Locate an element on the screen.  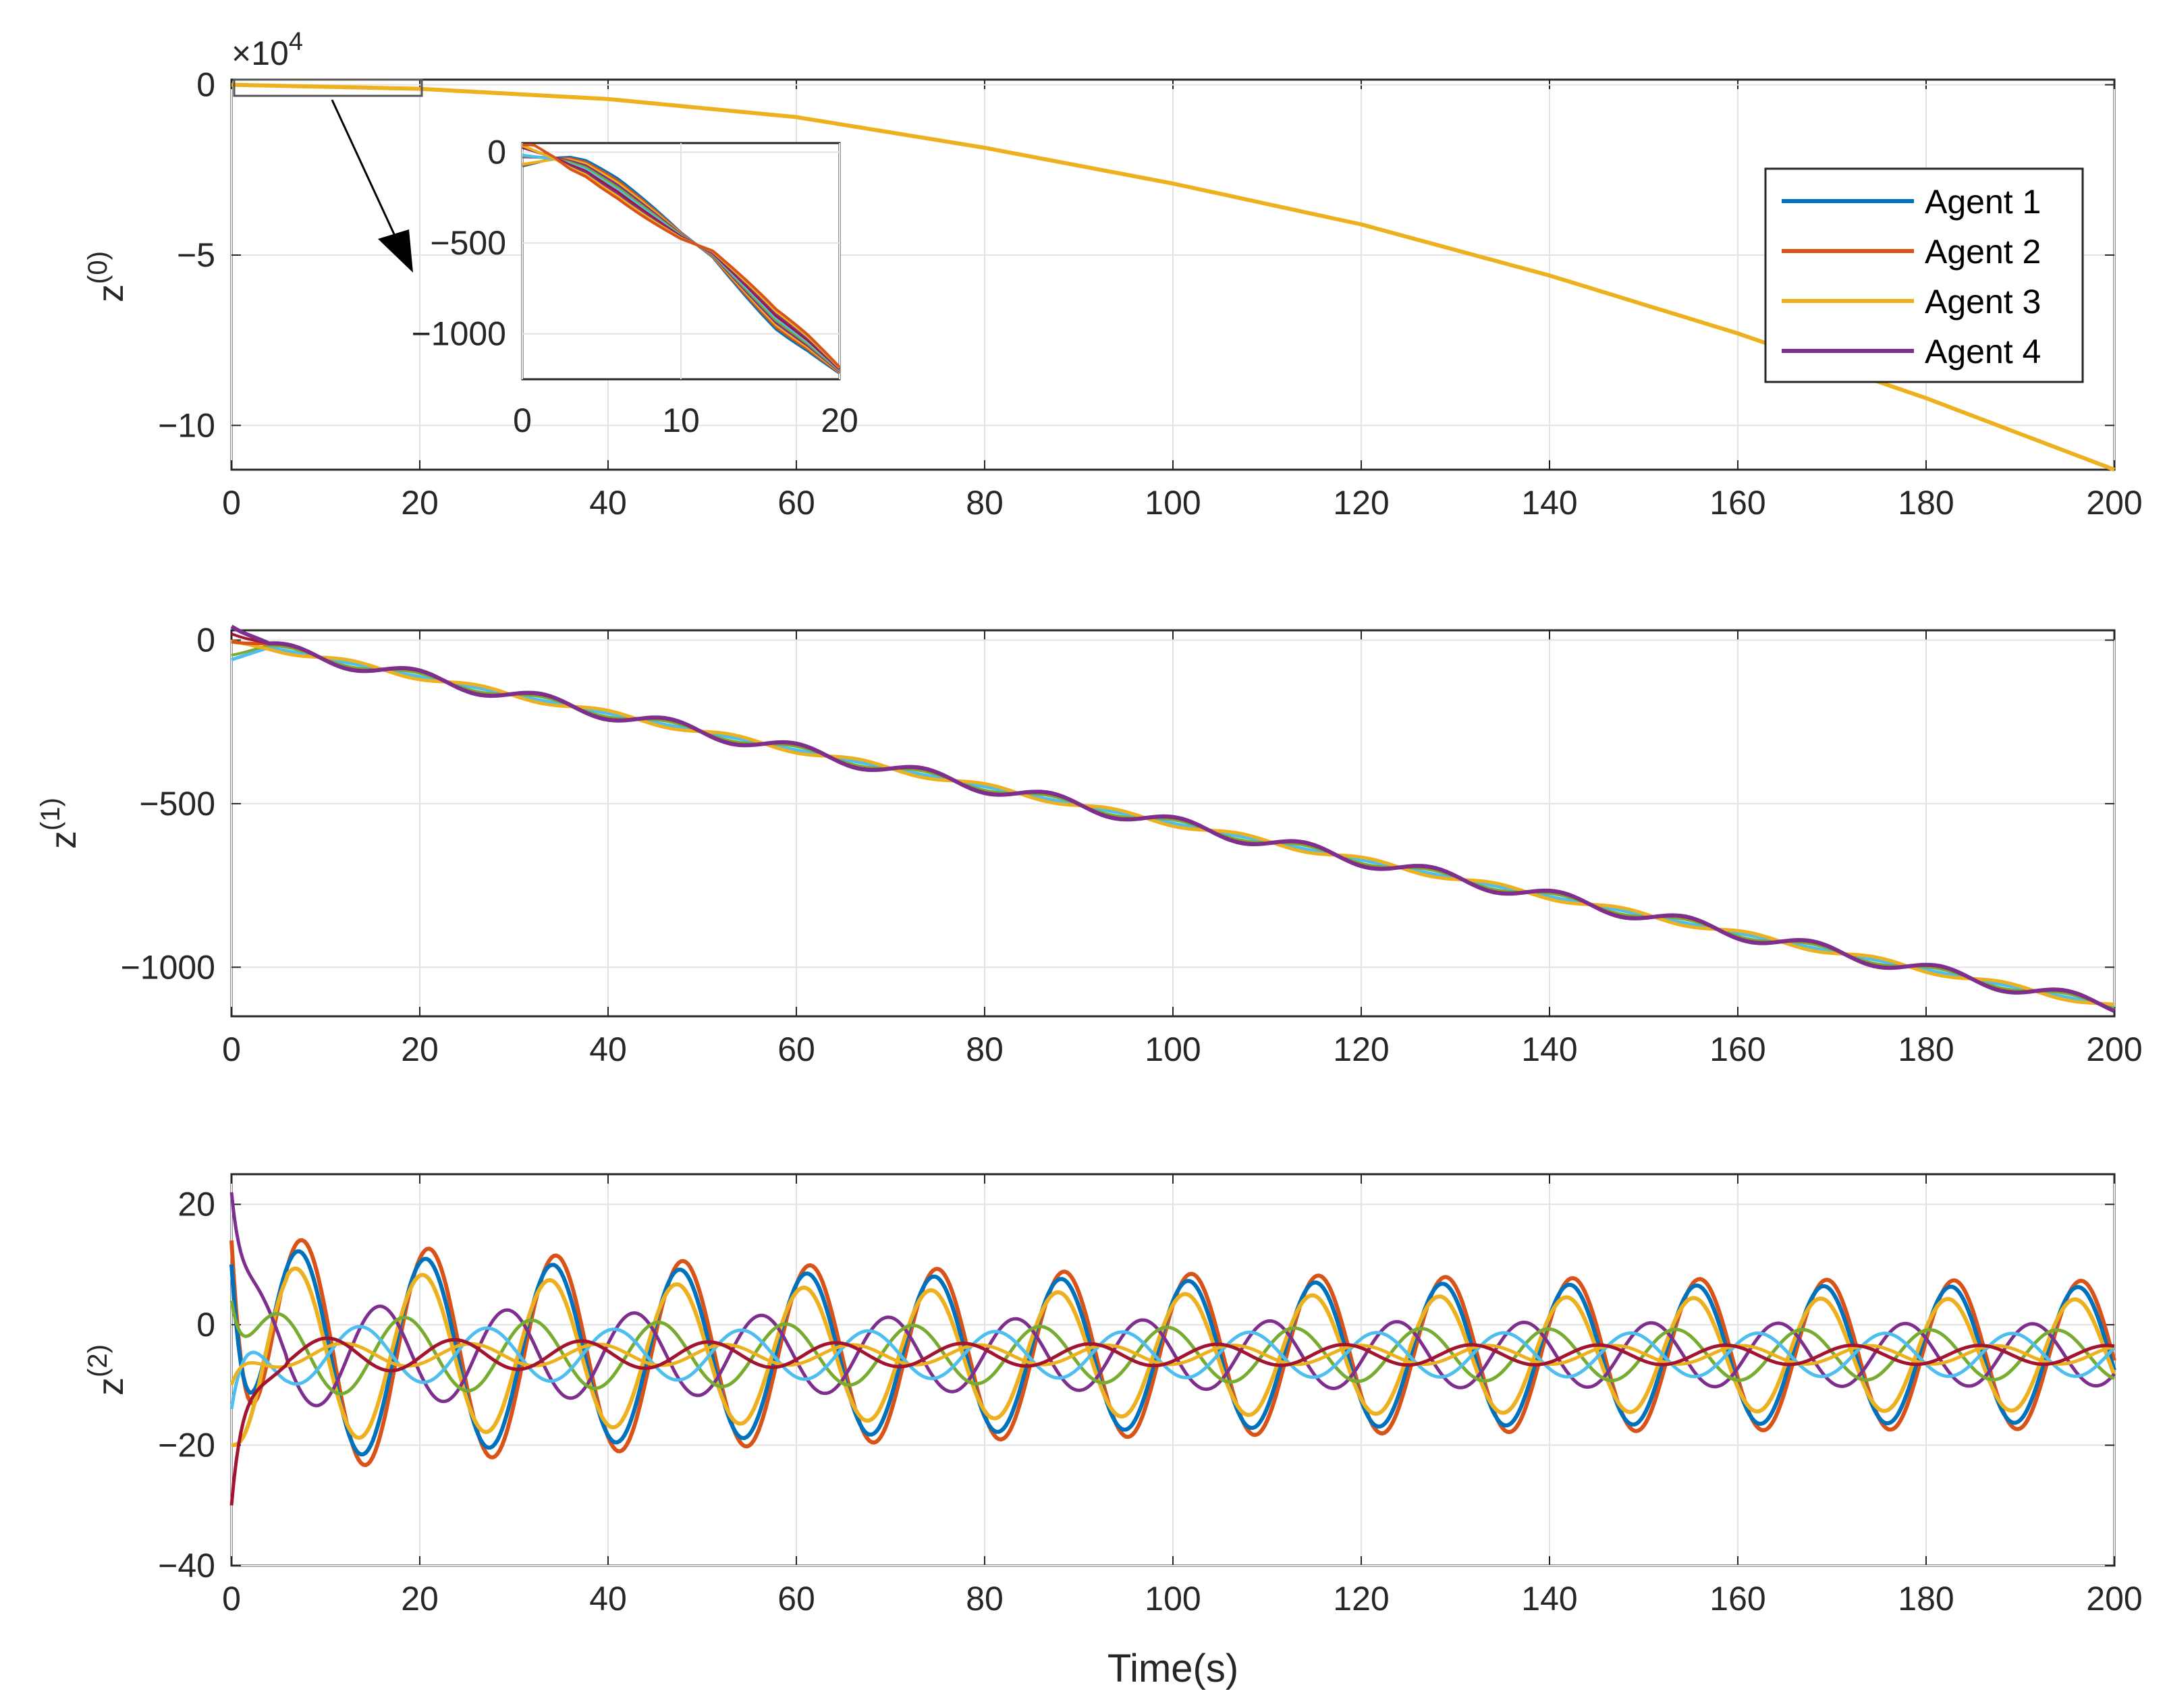
legend-label-agent-2: Agent 2 is located at coordinates (1983, 252).